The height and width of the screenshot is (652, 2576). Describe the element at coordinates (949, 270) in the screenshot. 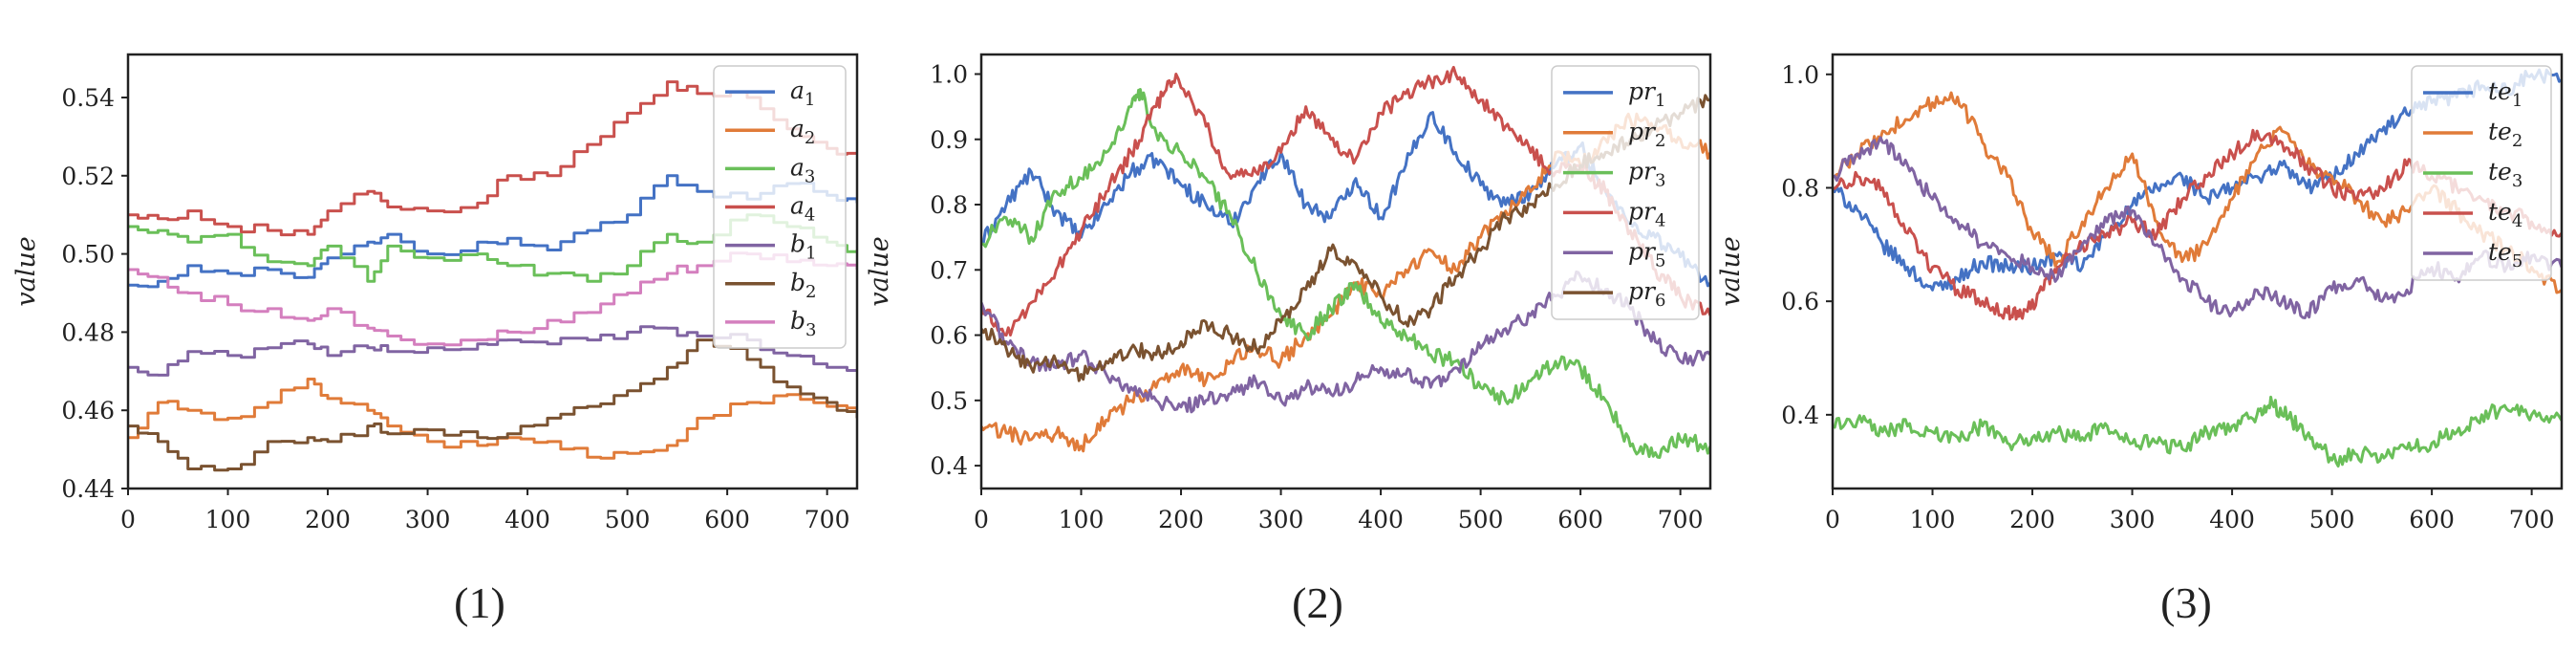

I see `y-tick-label: 0.7` at that location.